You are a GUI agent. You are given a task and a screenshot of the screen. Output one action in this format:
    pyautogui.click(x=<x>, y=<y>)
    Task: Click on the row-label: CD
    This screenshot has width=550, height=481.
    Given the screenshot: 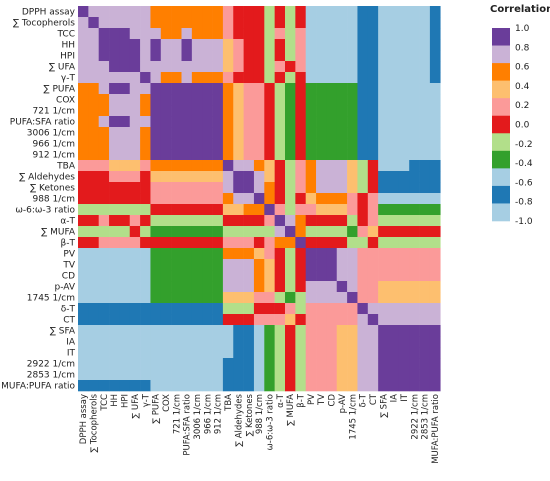 What is the action you would take?
    pyautogui.click(x=68, y=277)
    